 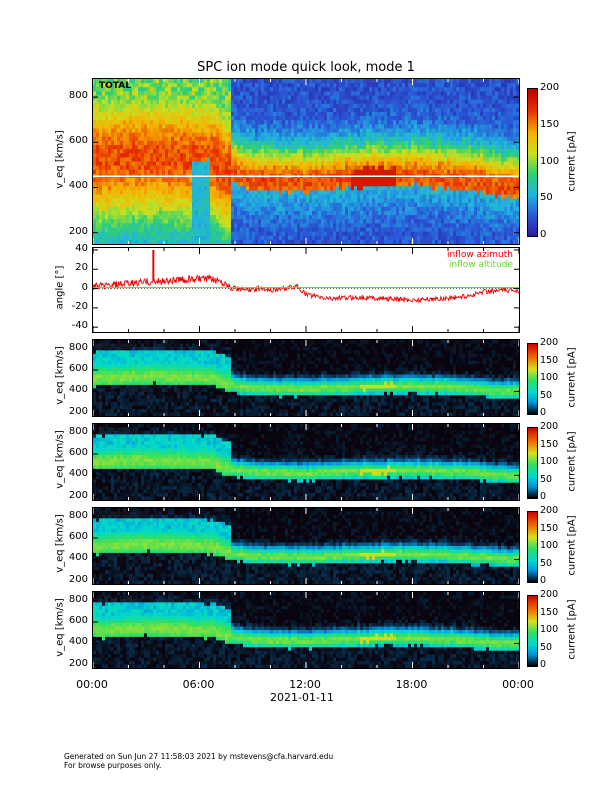 What do you see at coordinates (60, 375) in the screenshot?
I see `ylabel-2: v_eq [km/s]` at bounding box center [60, 375].